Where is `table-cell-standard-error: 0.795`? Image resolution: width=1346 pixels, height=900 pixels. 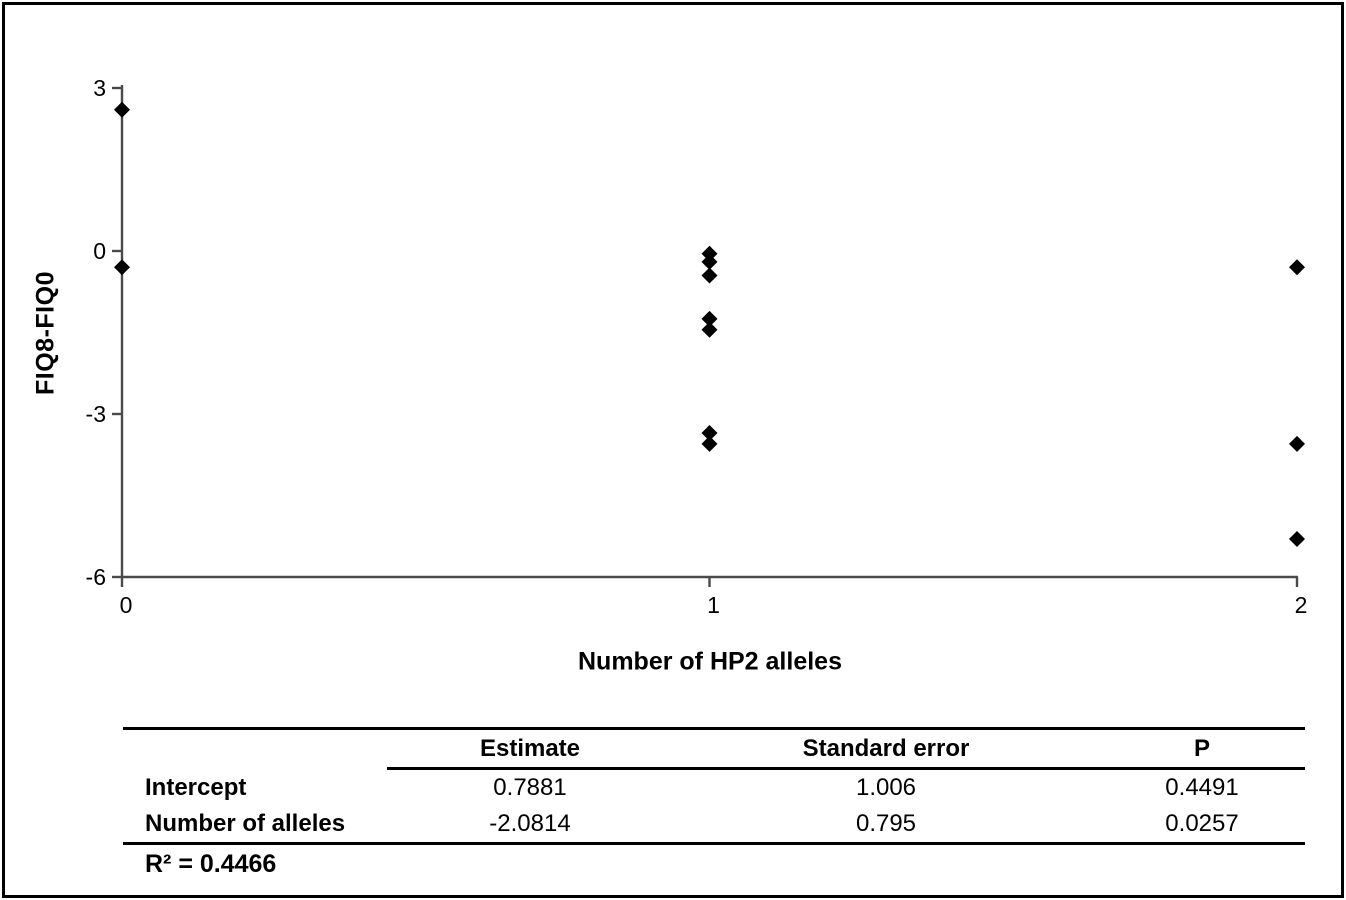
table-cell-standard-error: 0.795 is located at coordinates (886, 823).